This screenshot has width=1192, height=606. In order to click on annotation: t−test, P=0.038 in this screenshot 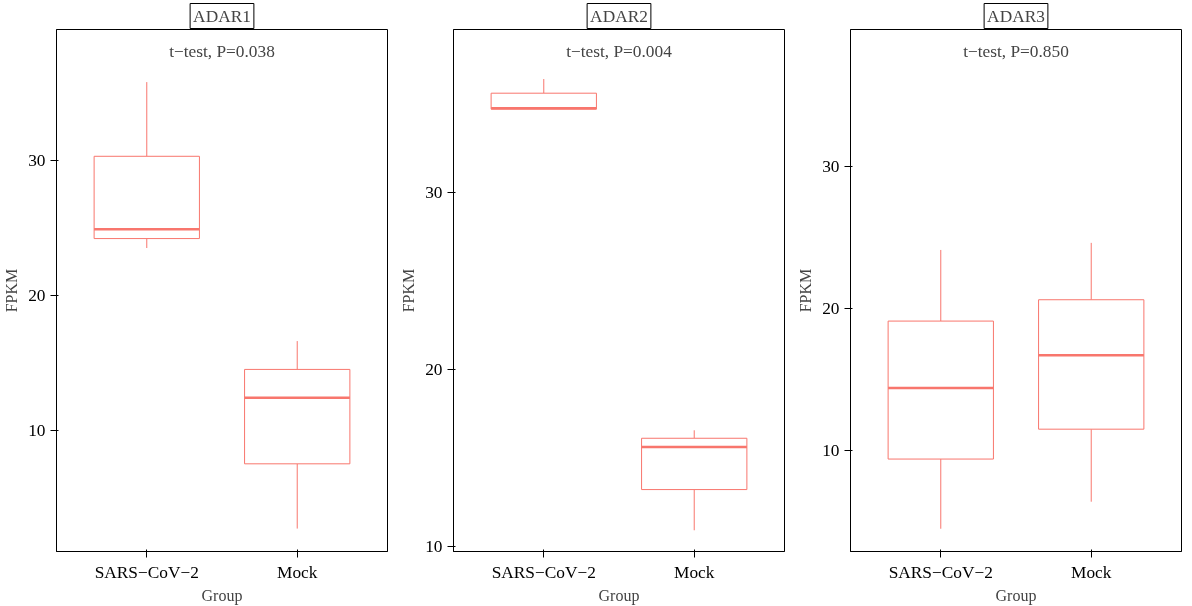, I will do `click(222, 51)`.